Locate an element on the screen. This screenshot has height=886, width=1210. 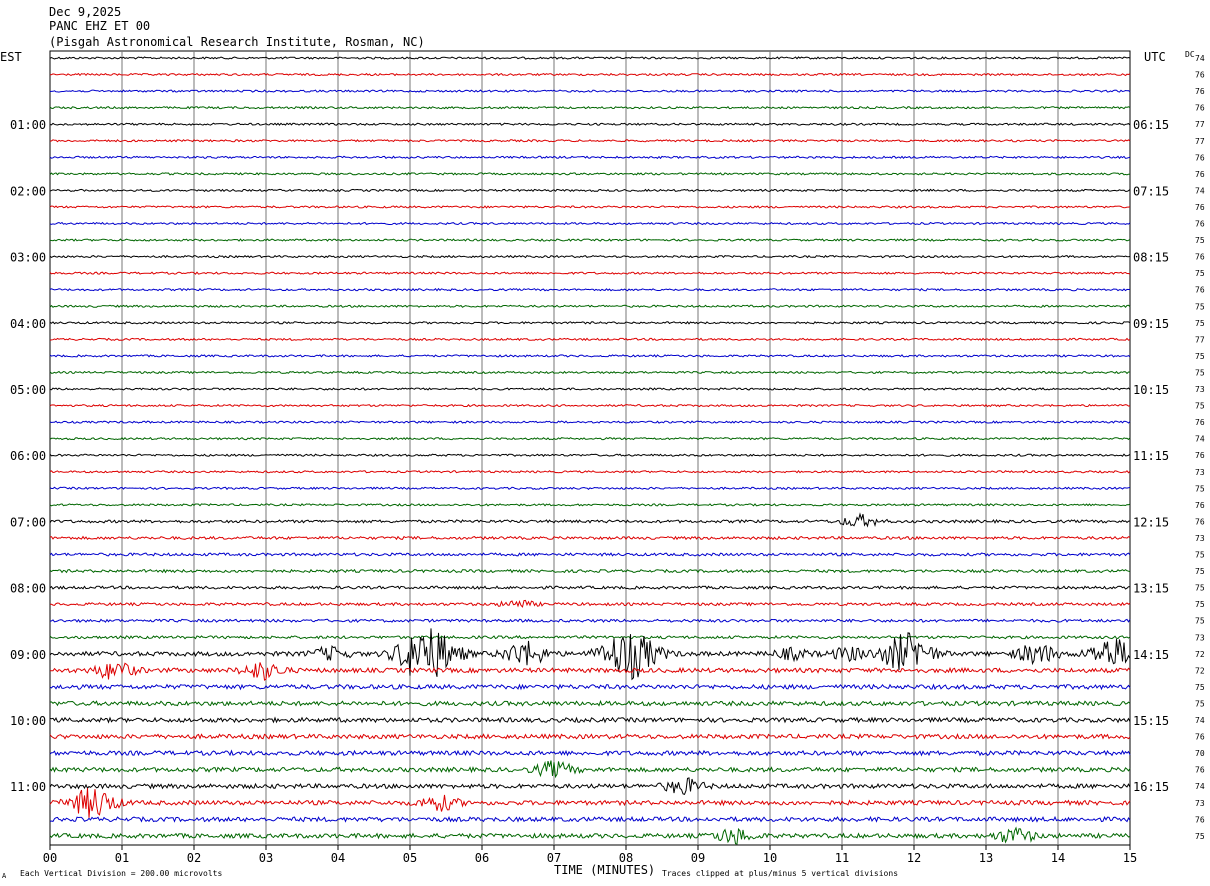
x-tick-label: 03 is located at coordinates (266, 858).